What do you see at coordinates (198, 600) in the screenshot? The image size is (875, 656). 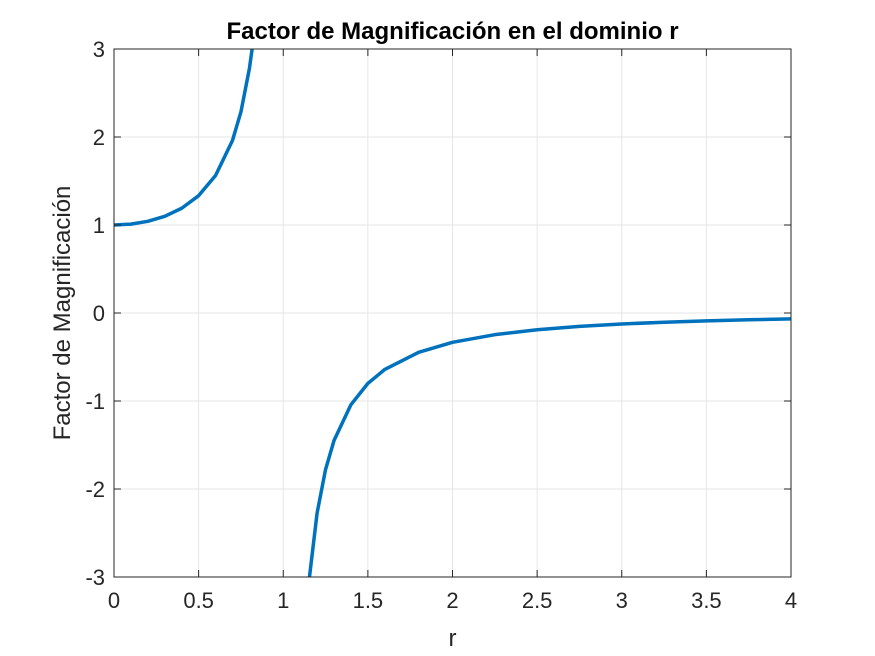 I see `x-tick-label: 0.5` at bounding box center [198, 600].